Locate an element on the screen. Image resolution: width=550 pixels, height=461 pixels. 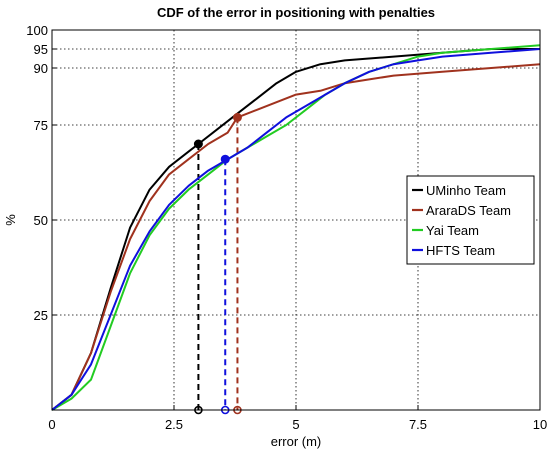
y-tick-label: 50 is located at coordinates (41, 220).